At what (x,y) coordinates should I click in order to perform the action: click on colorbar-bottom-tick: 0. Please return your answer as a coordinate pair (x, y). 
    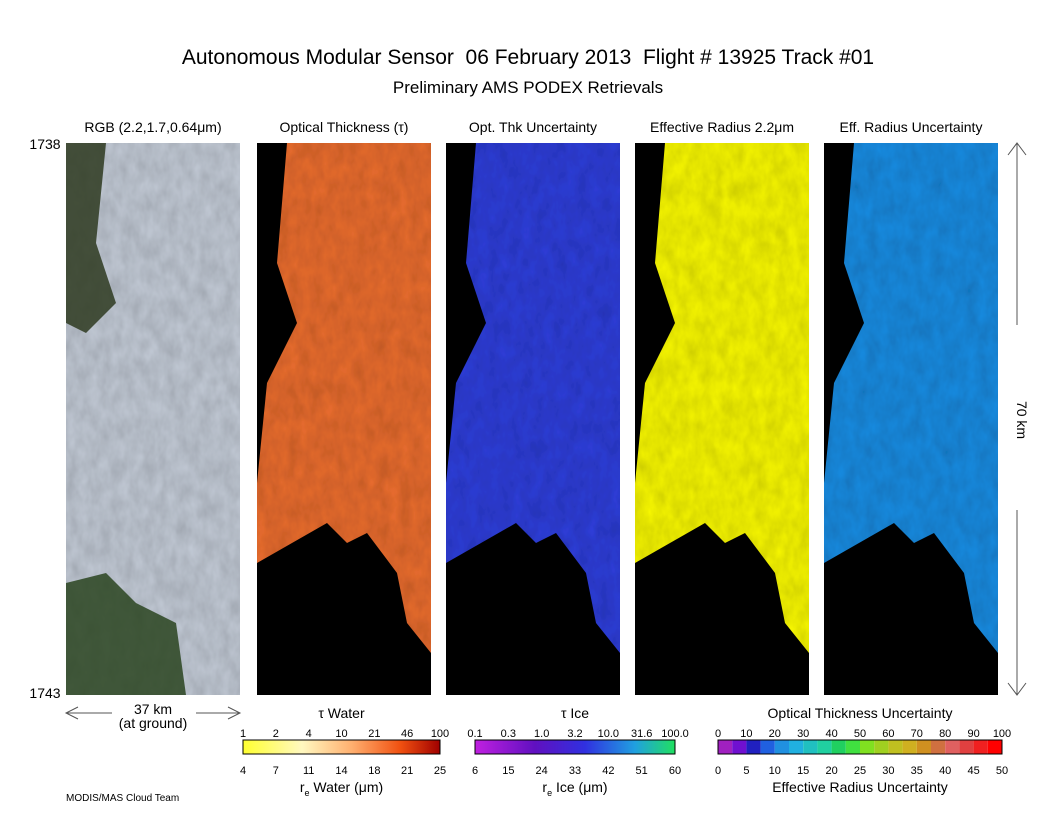
    Looking at the image, I should click on (718, 771).